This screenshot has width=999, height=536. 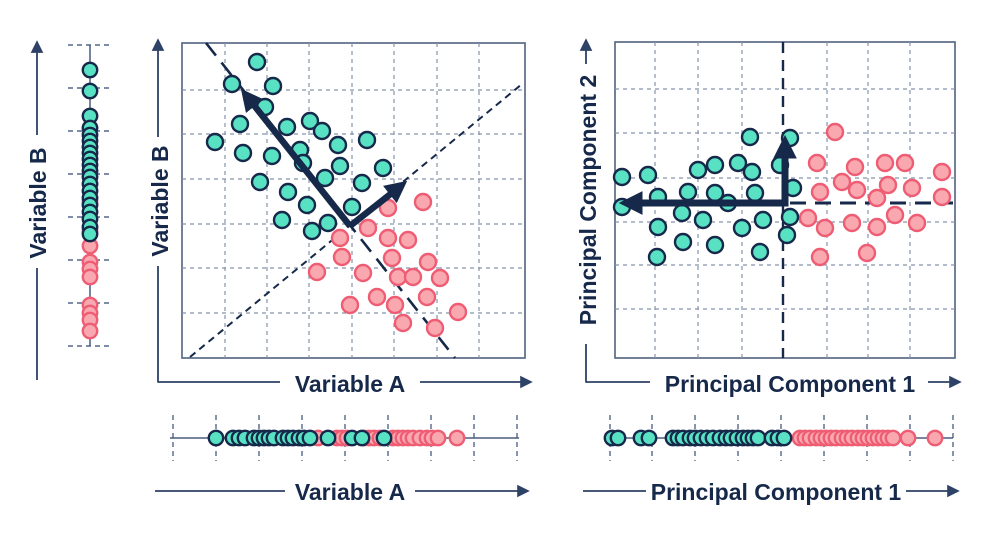 What do you see at coordinates (790, 384) in the screenshot?
I see `pc1-axis-label: Principal Component 1` at bounding box center [790, 384].